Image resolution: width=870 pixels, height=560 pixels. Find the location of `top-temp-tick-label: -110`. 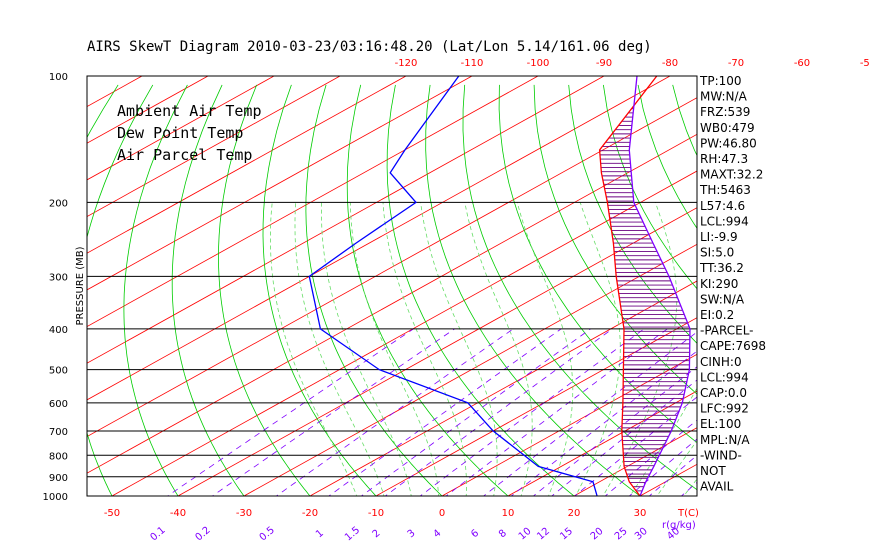

top-temp-tick-label: -110 is located at coordinates (472, 63).